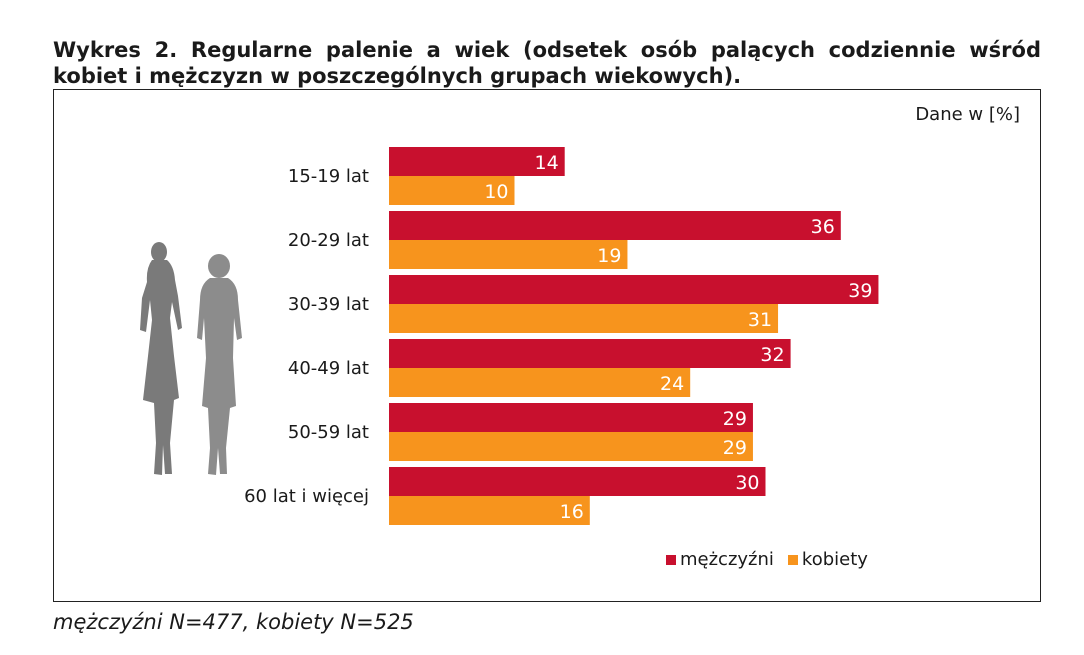 This screenshot has height=655, width=1084. What do you see at coordinates (735, 419) in the screenshot?
I see `data-label-men: 29` at bounding box center [735, 419].